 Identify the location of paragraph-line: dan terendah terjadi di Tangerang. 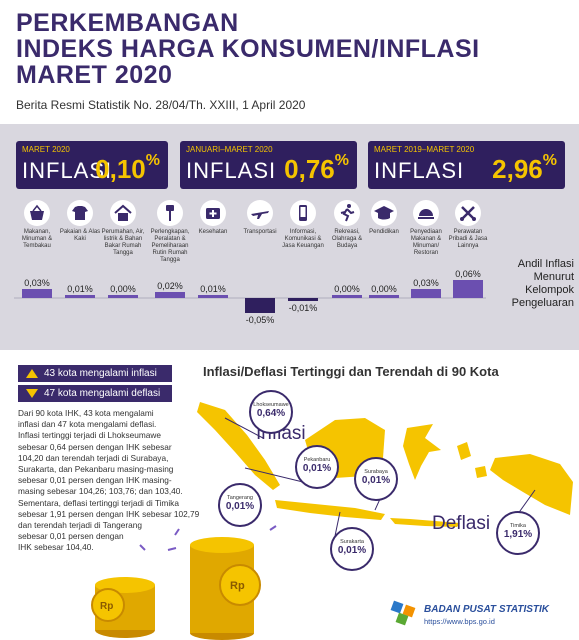
(80, 525).